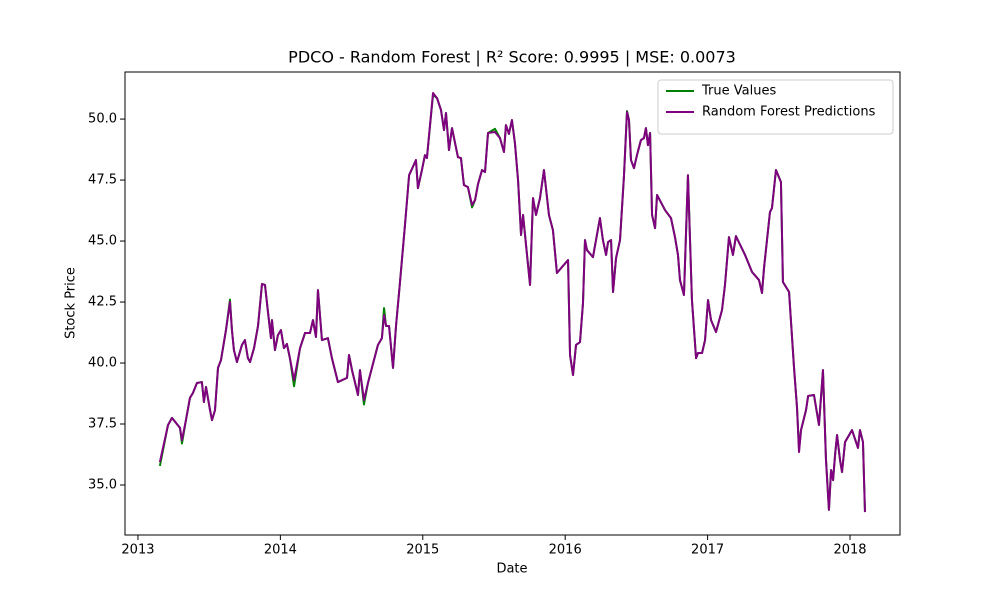 This screenshot has height=600, width=1000. I want to click on x-tick-label: 2014, so click(280, 550).